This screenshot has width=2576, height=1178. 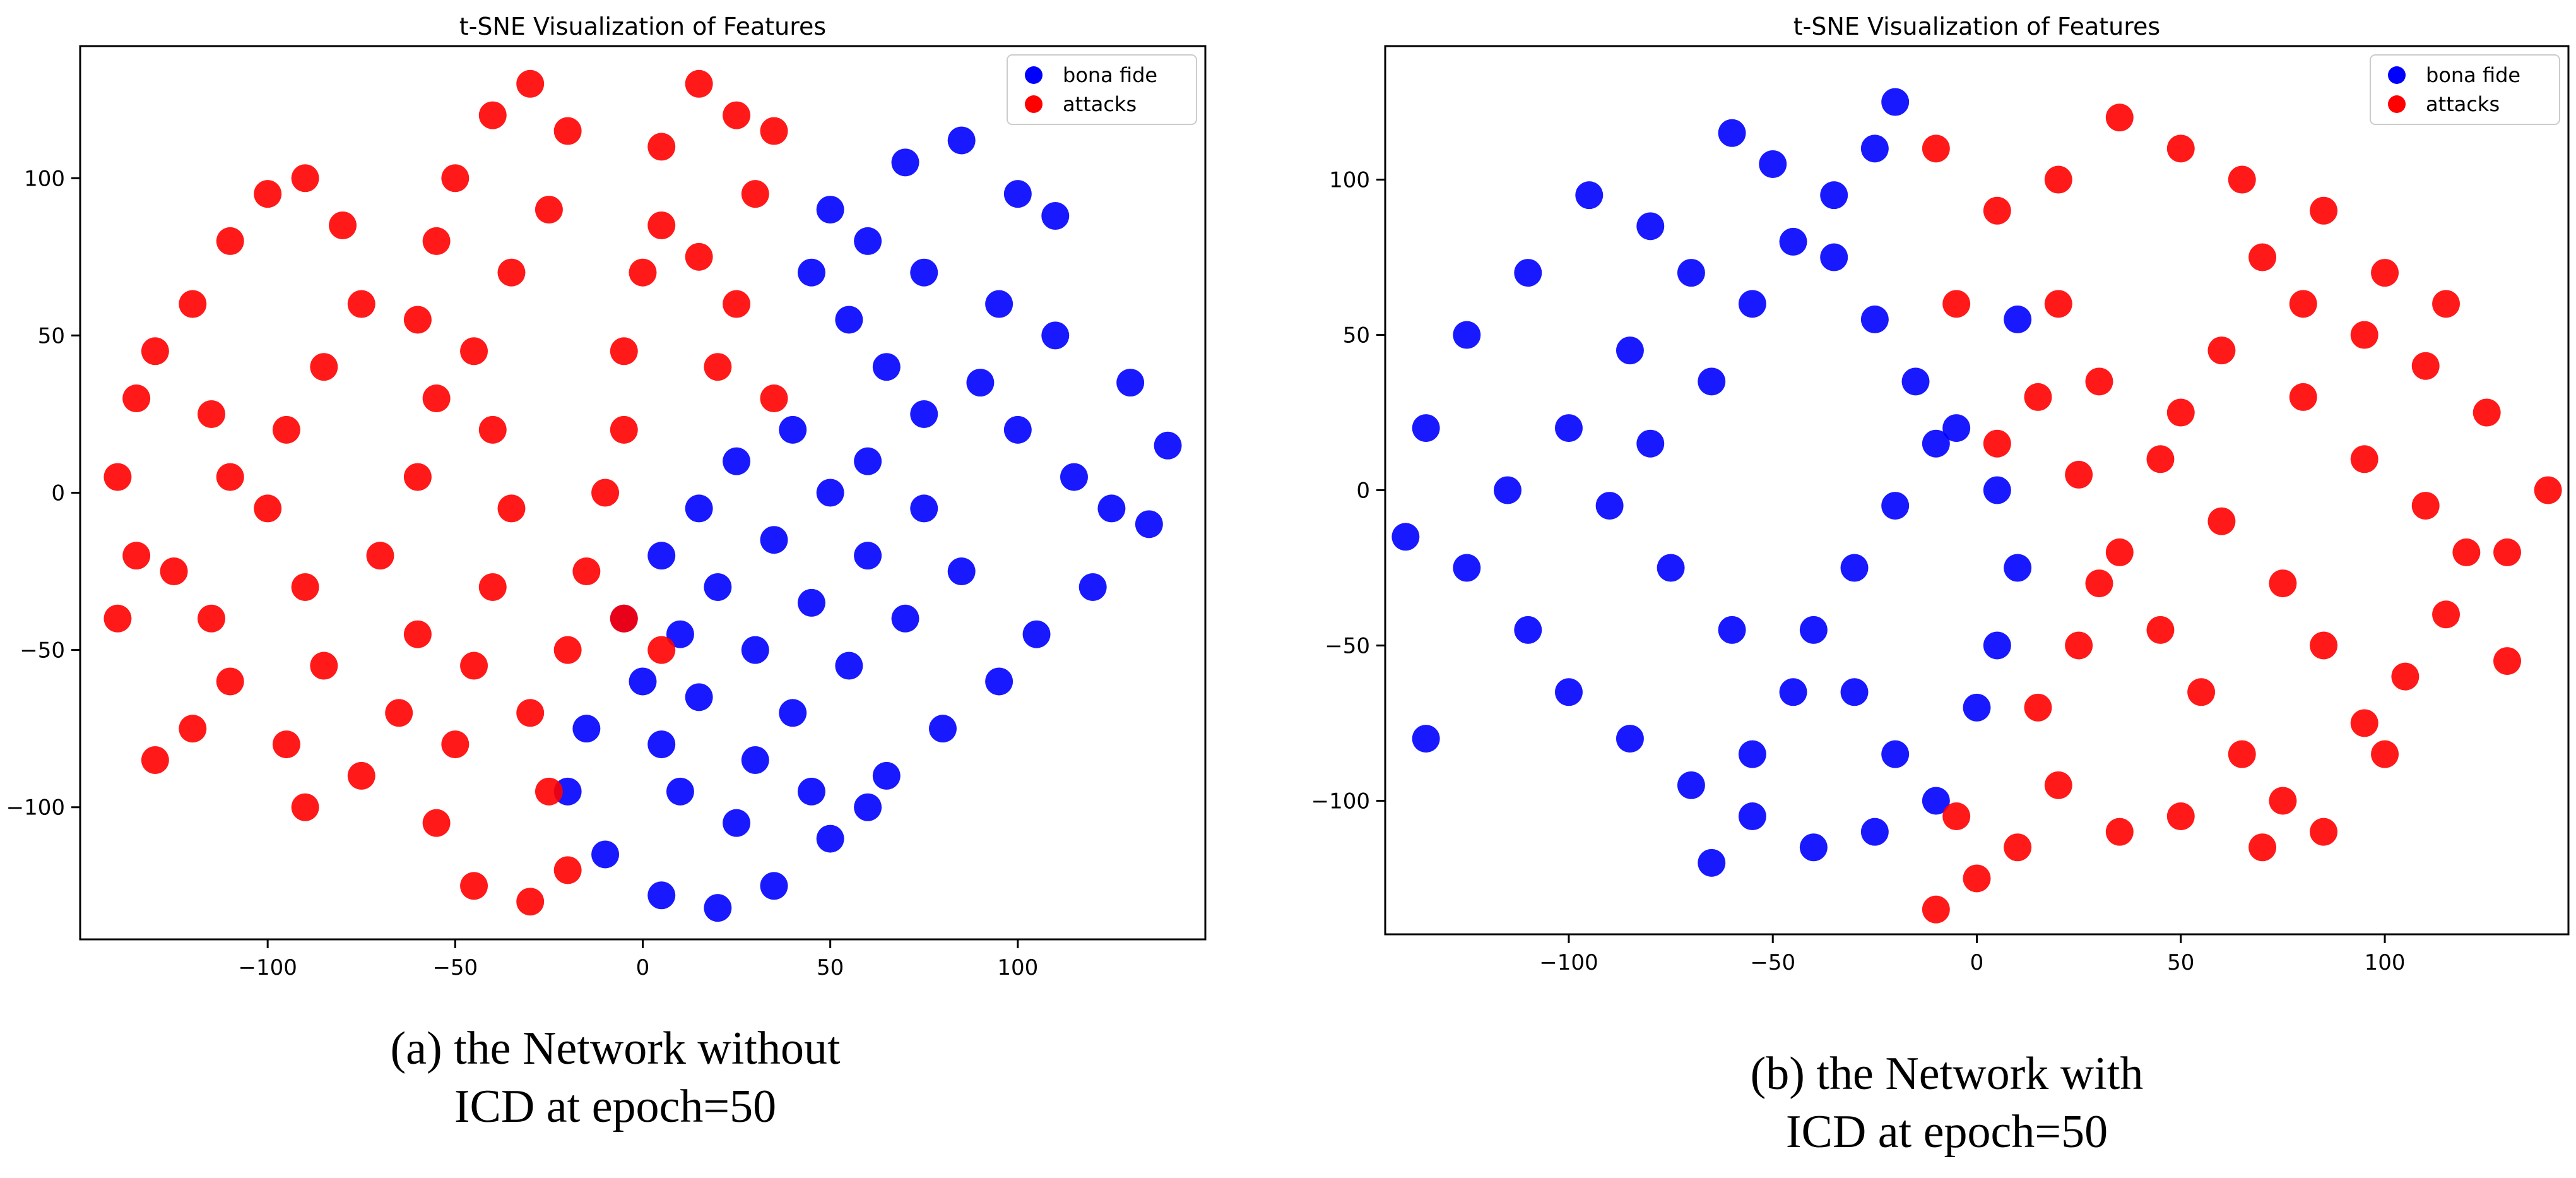 What do you see at coordinates (267, 967) in the screenshot?
I see `x-tick-label: −100` at bounding box center [267, 967].